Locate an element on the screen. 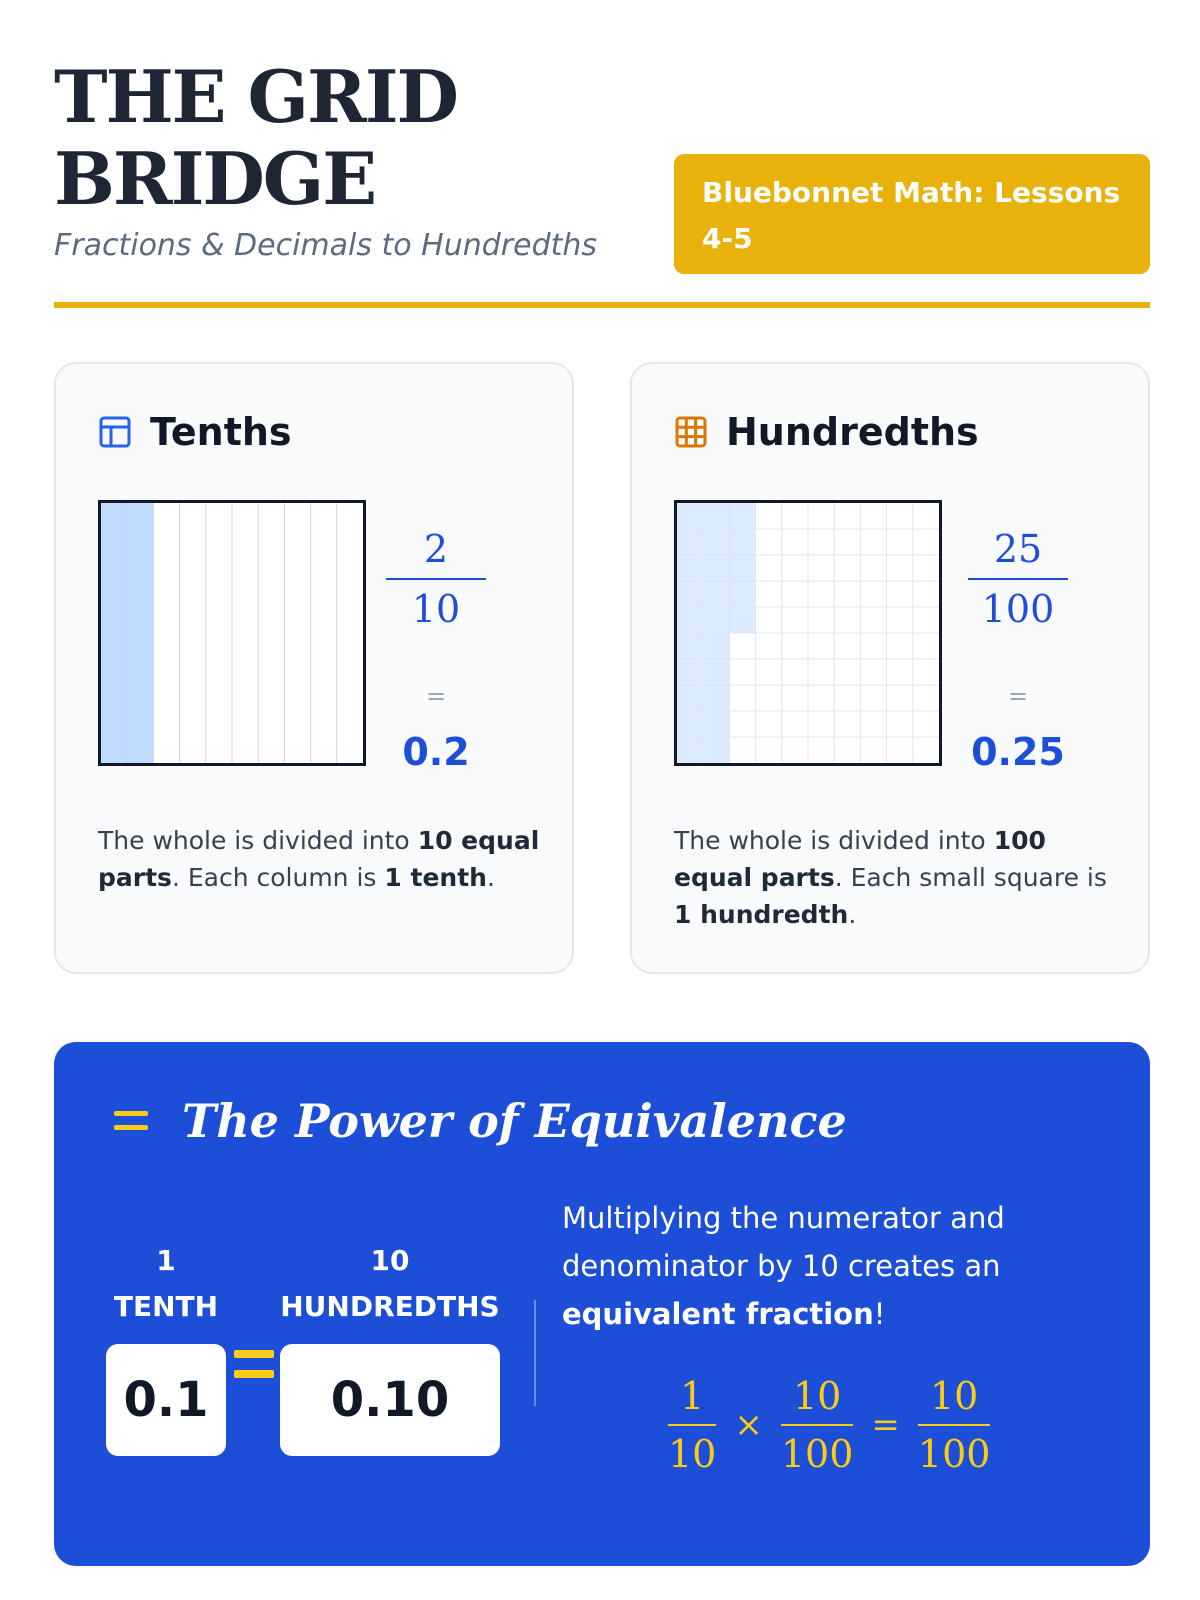 Image resolution: width=1200 pixels, height=1600 pixels. page-title: THE GRID BRIDGE is located at coordinates (256, 138).